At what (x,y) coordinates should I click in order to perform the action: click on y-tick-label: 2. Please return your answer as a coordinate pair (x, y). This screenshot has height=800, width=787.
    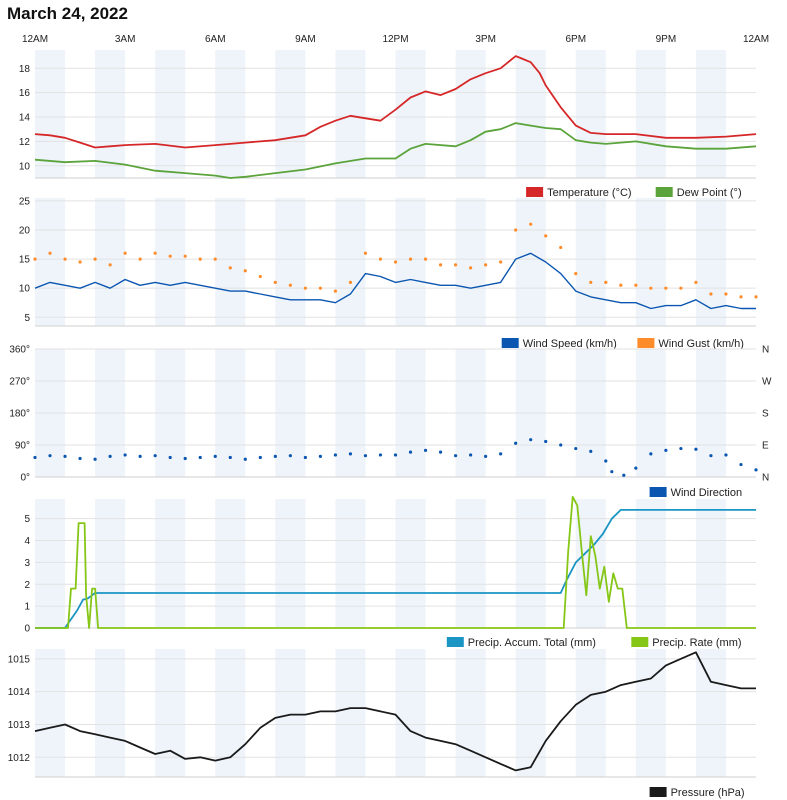
    Looking at the image, I should click on (27, 585).